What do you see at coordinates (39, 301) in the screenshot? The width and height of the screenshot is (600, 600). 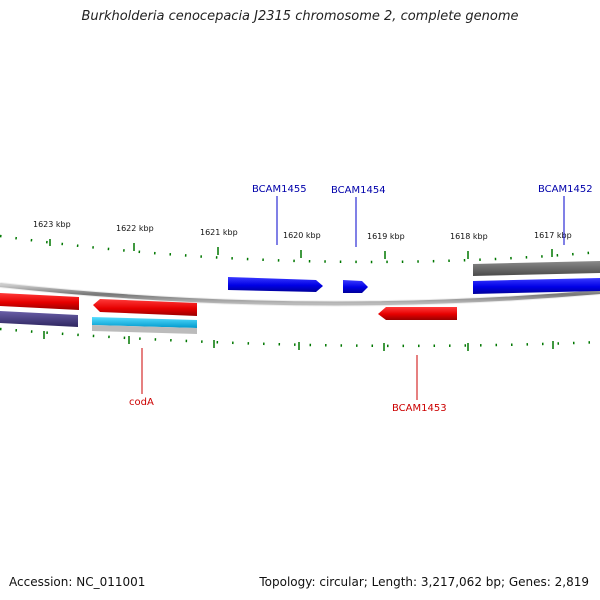 I see `gene-left-red-arrow` at bounding box center [39, 301].